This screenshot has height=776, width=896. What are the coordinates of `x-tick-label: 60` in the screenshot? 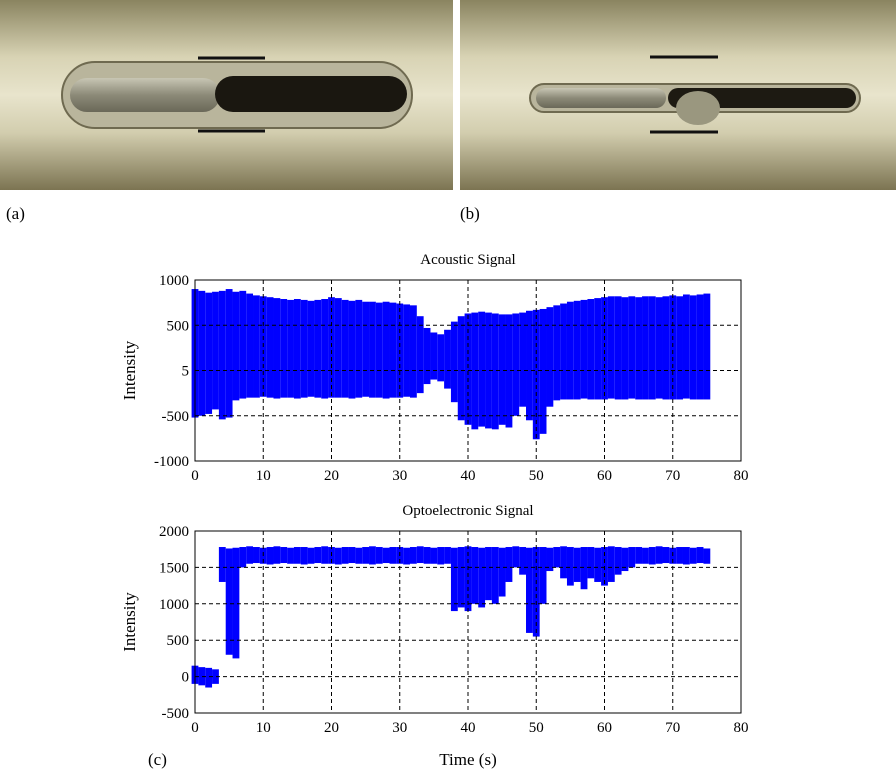 It's located at (604, 728).